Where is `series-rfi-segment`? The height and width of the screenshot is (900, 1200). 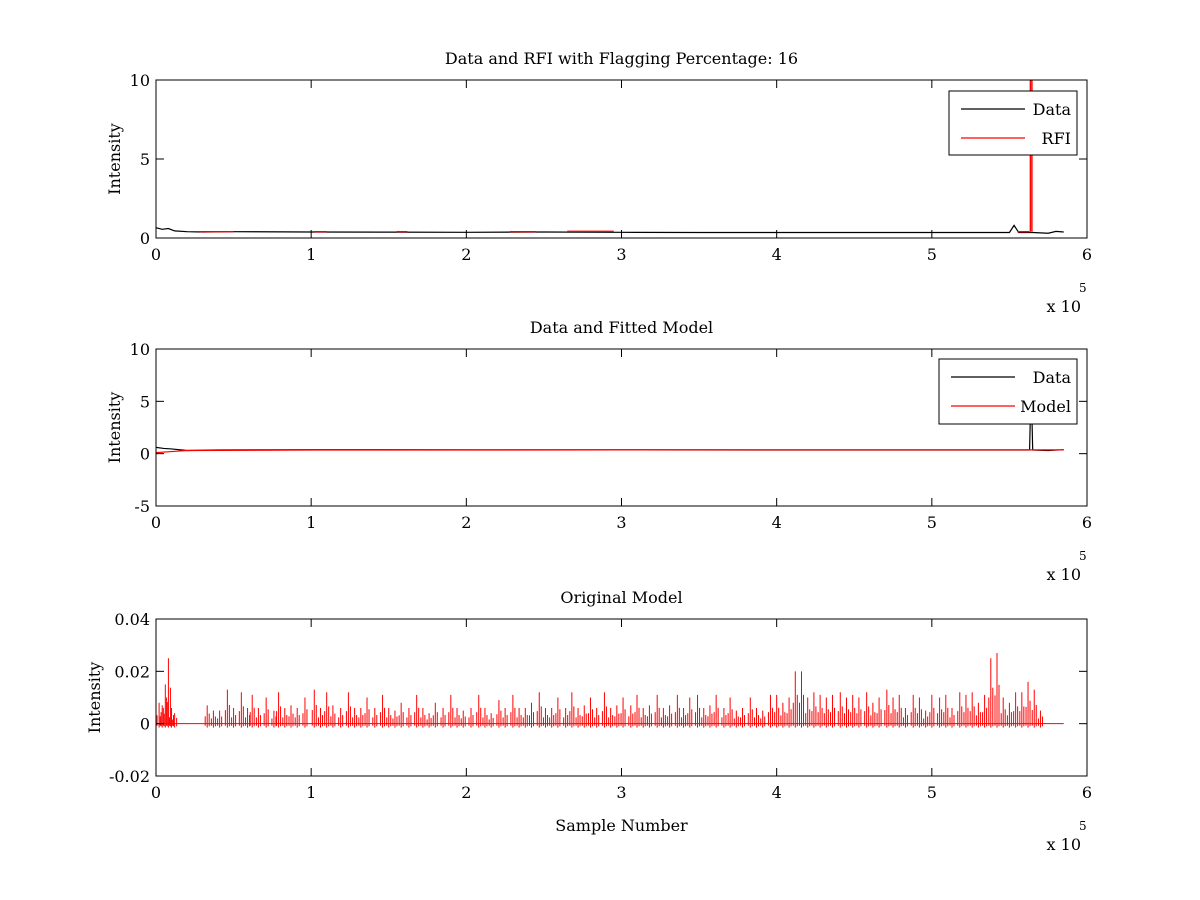 series-rfi-segment is located at coordinates (1031, 156).